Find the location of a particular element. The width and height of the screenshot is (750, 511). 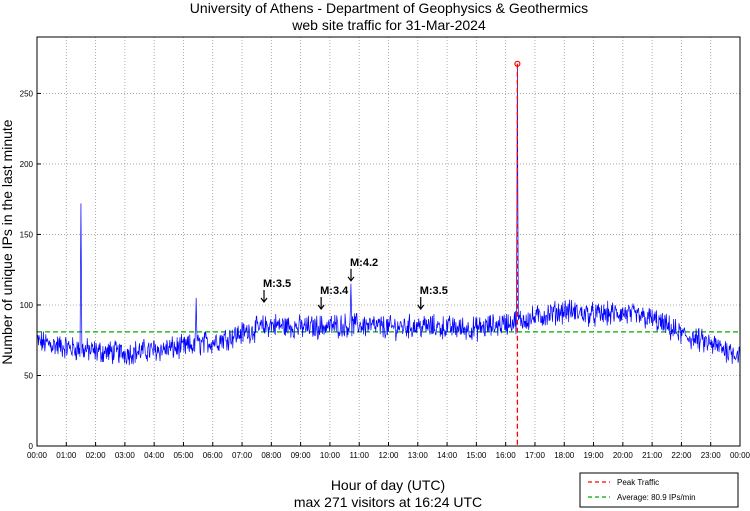

earthquake-label: M:3.4 is located at coordinates (334, 291).